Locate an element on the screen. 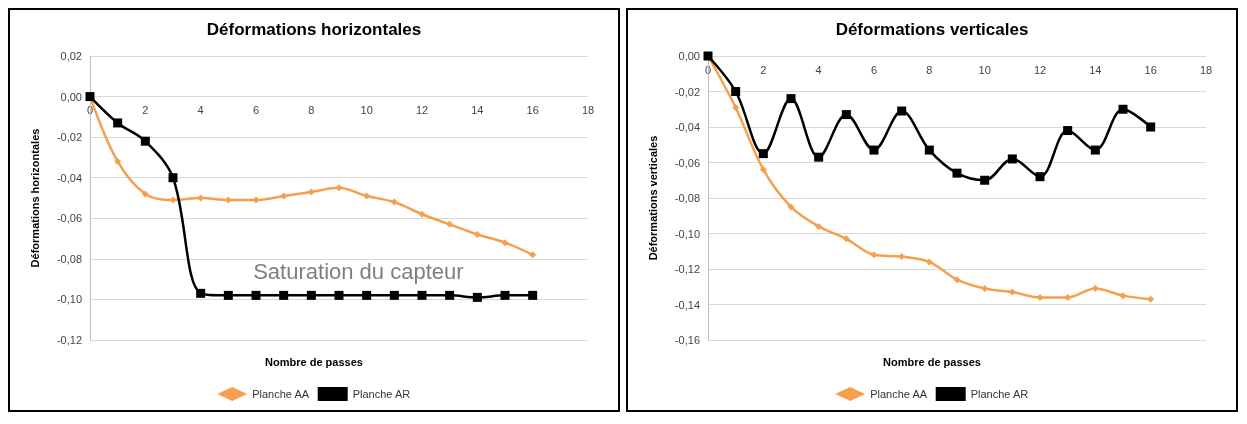  y-tick-label: -0,16 is located at coordinates (687, 340).